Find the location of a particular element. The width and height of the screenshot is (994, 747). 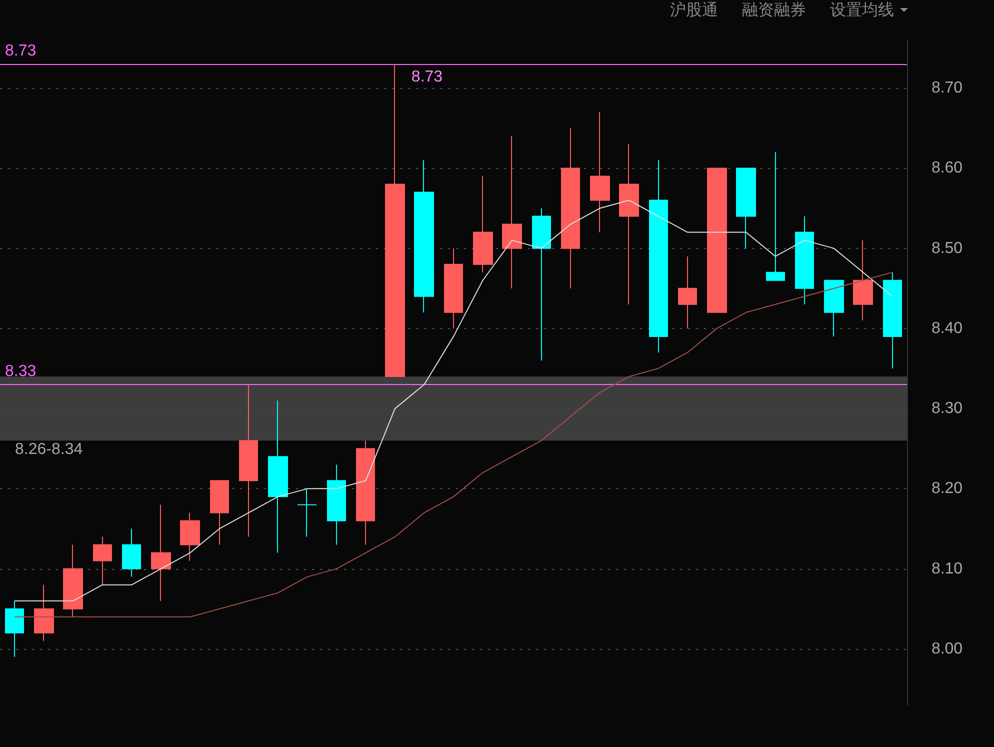

annotation: 8.73 is located at coordinates (427, 77).